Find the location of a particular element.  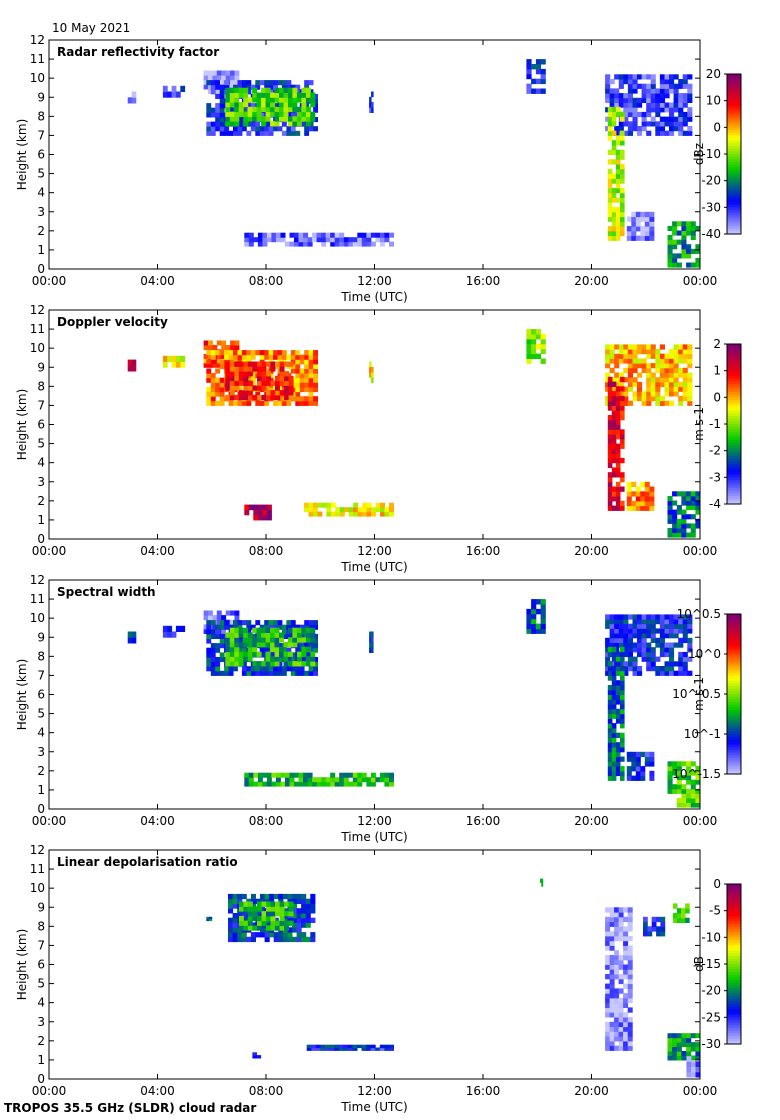

panel-2-xtick-label: 04:00 is located at coordinates (157, 551).